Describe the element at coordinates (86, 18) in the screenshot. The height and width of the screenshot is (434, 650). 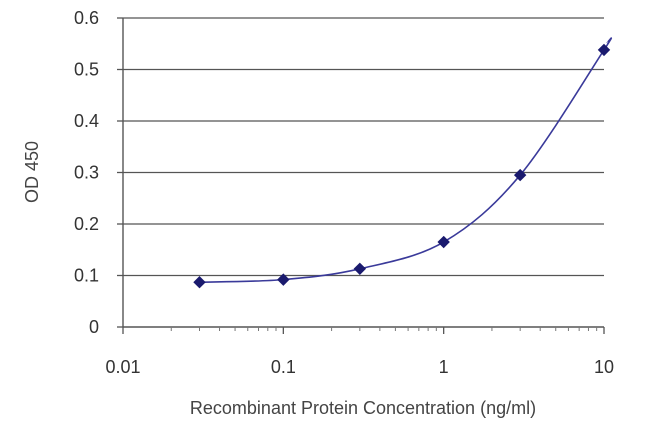
I see `y-tick-label: 0.6` at that location.